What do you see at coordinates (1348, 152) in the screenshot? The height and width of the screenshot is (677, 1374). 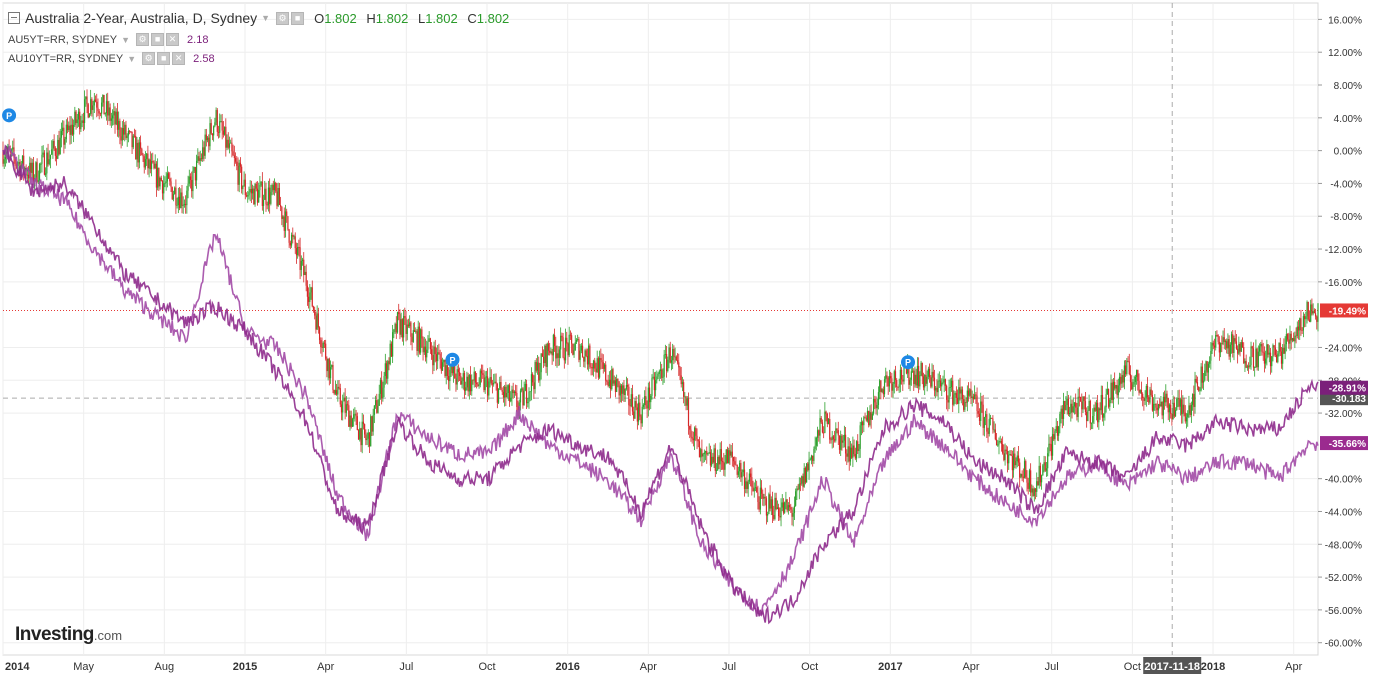 I see `y-tick-label: 0.00%` at bounding box center [1348, 152].